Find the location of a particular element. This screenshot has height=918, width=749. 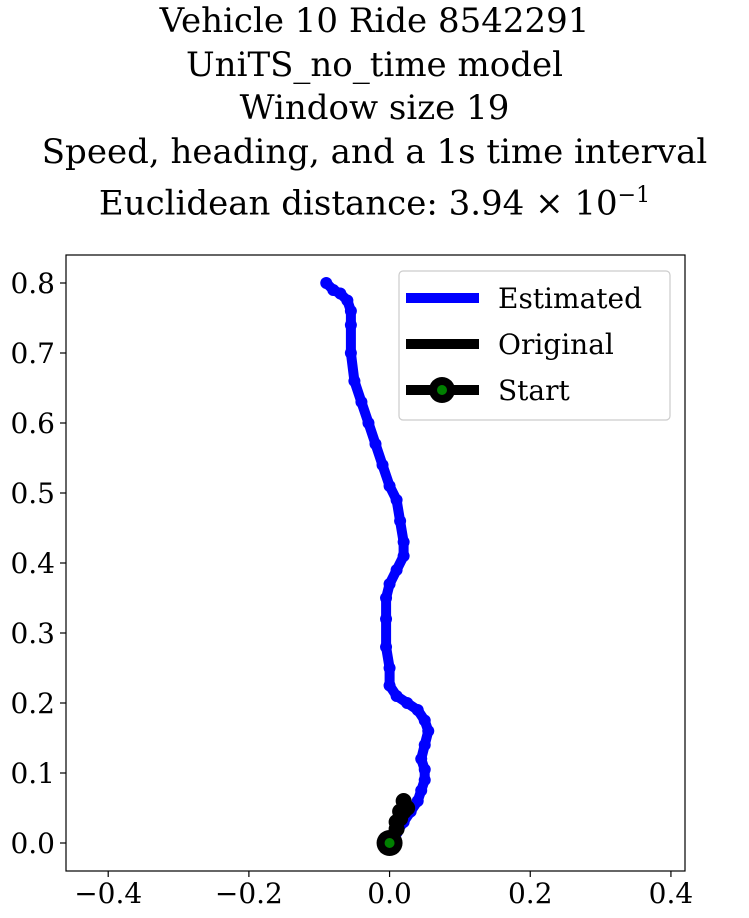

legend-label-start: Start is located at coordinates (534, 390).